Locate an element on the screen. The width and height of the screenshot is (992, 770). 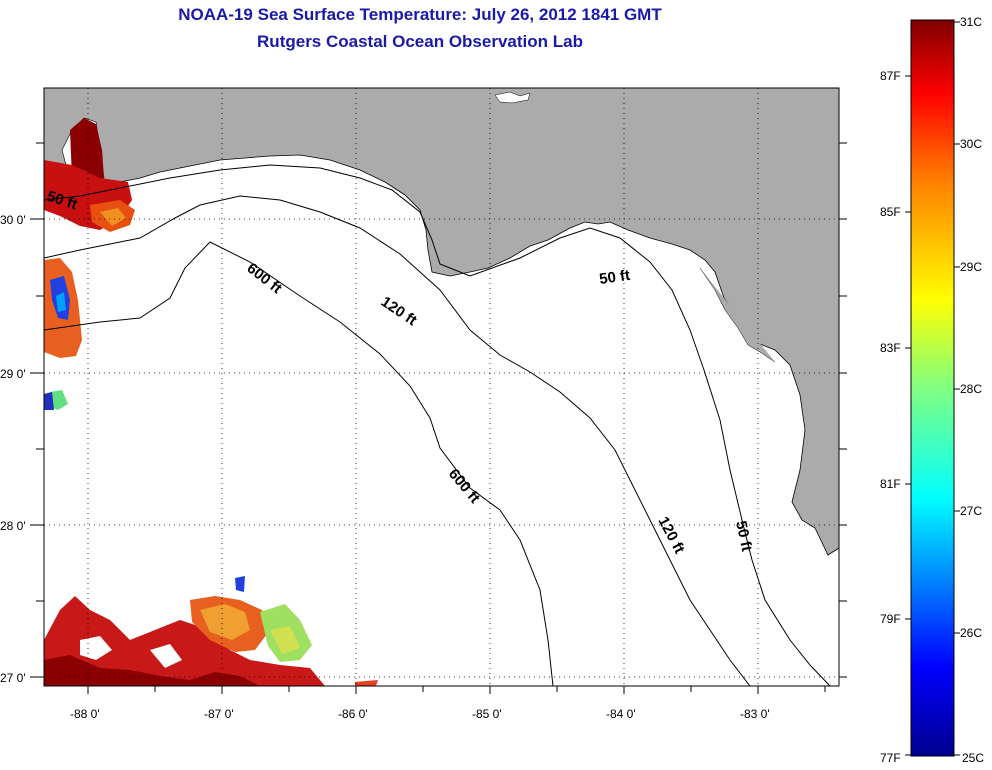
colorbar-c-label: 29C is located at coordinates (971, 267).